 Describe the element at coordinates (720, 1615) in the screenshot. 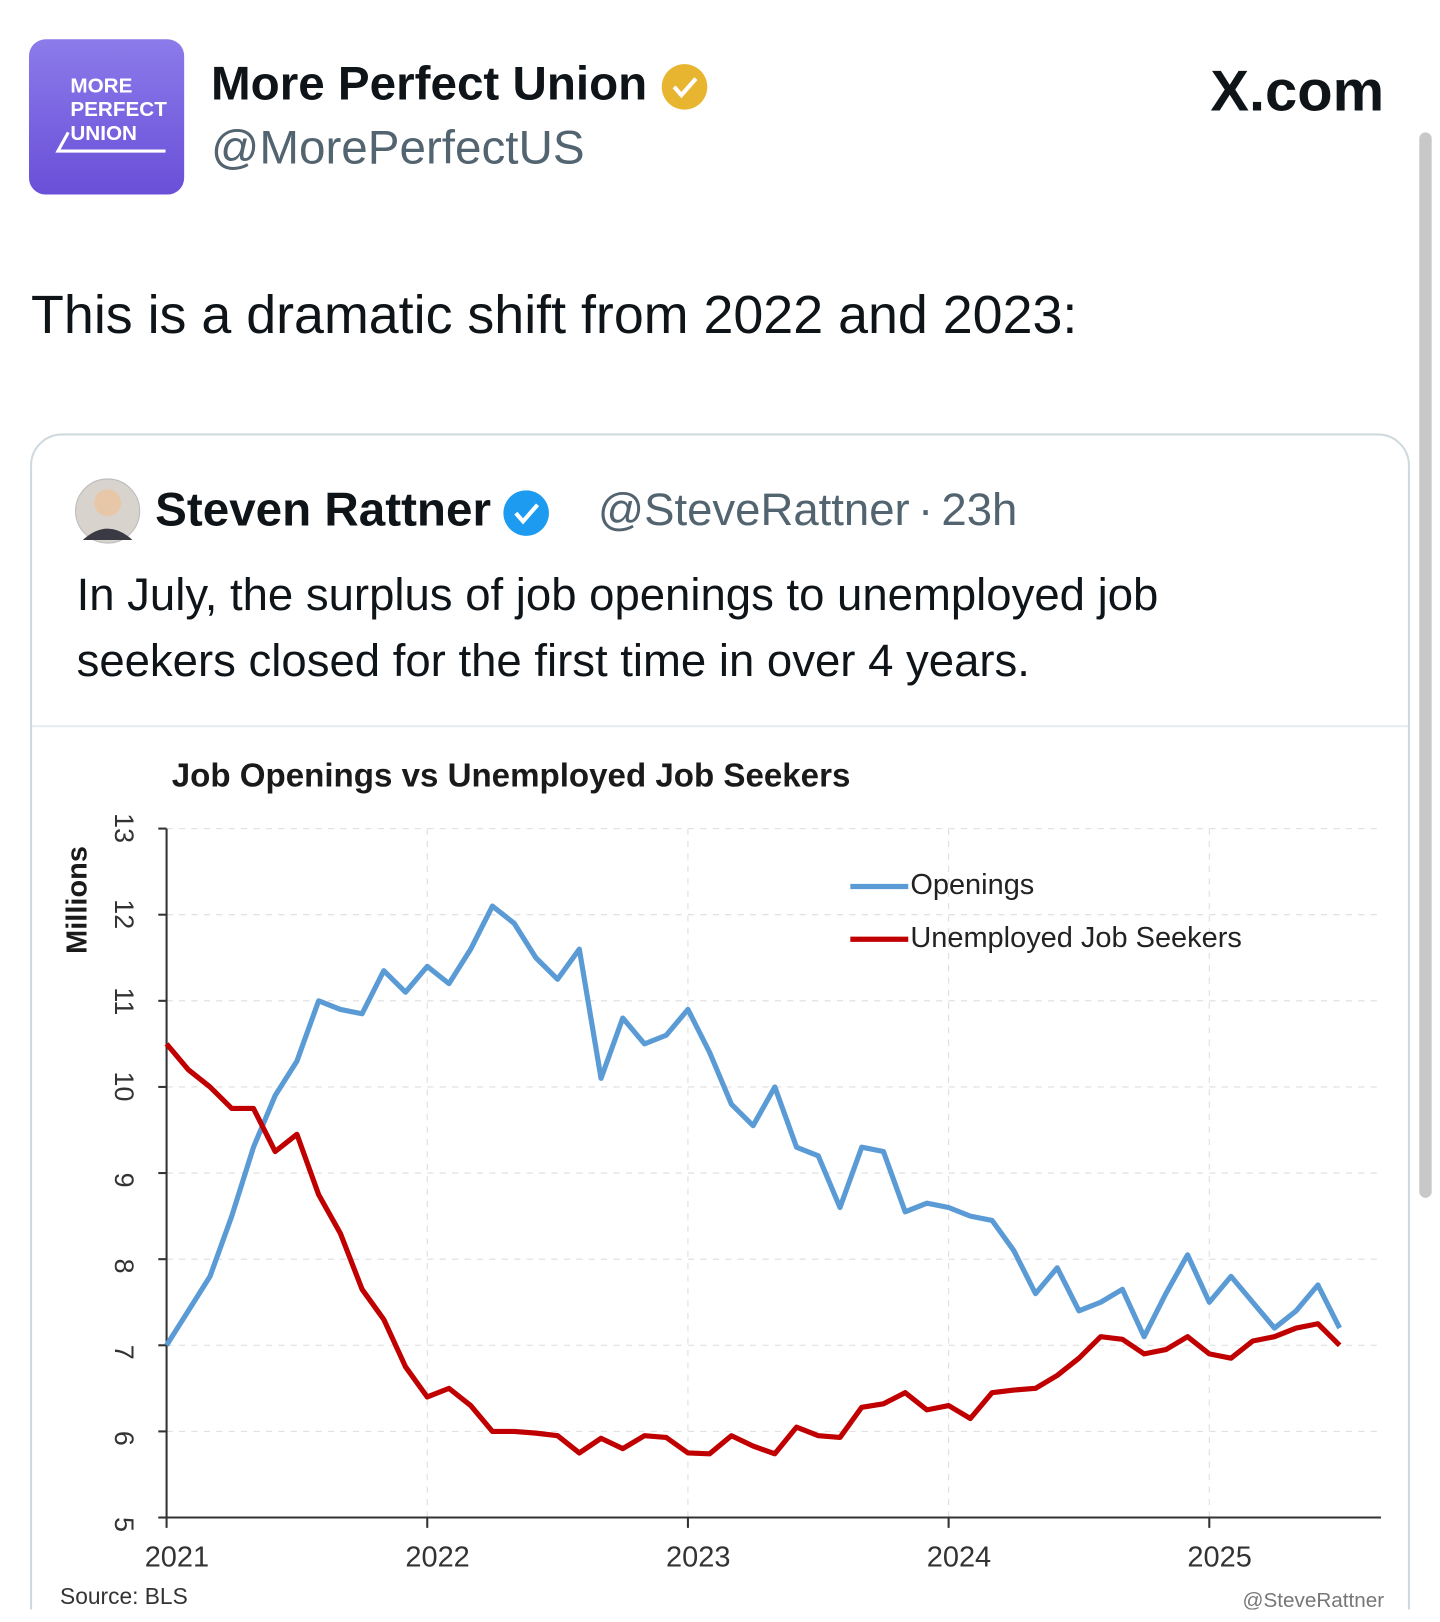

I see `crop-edge` at that location.